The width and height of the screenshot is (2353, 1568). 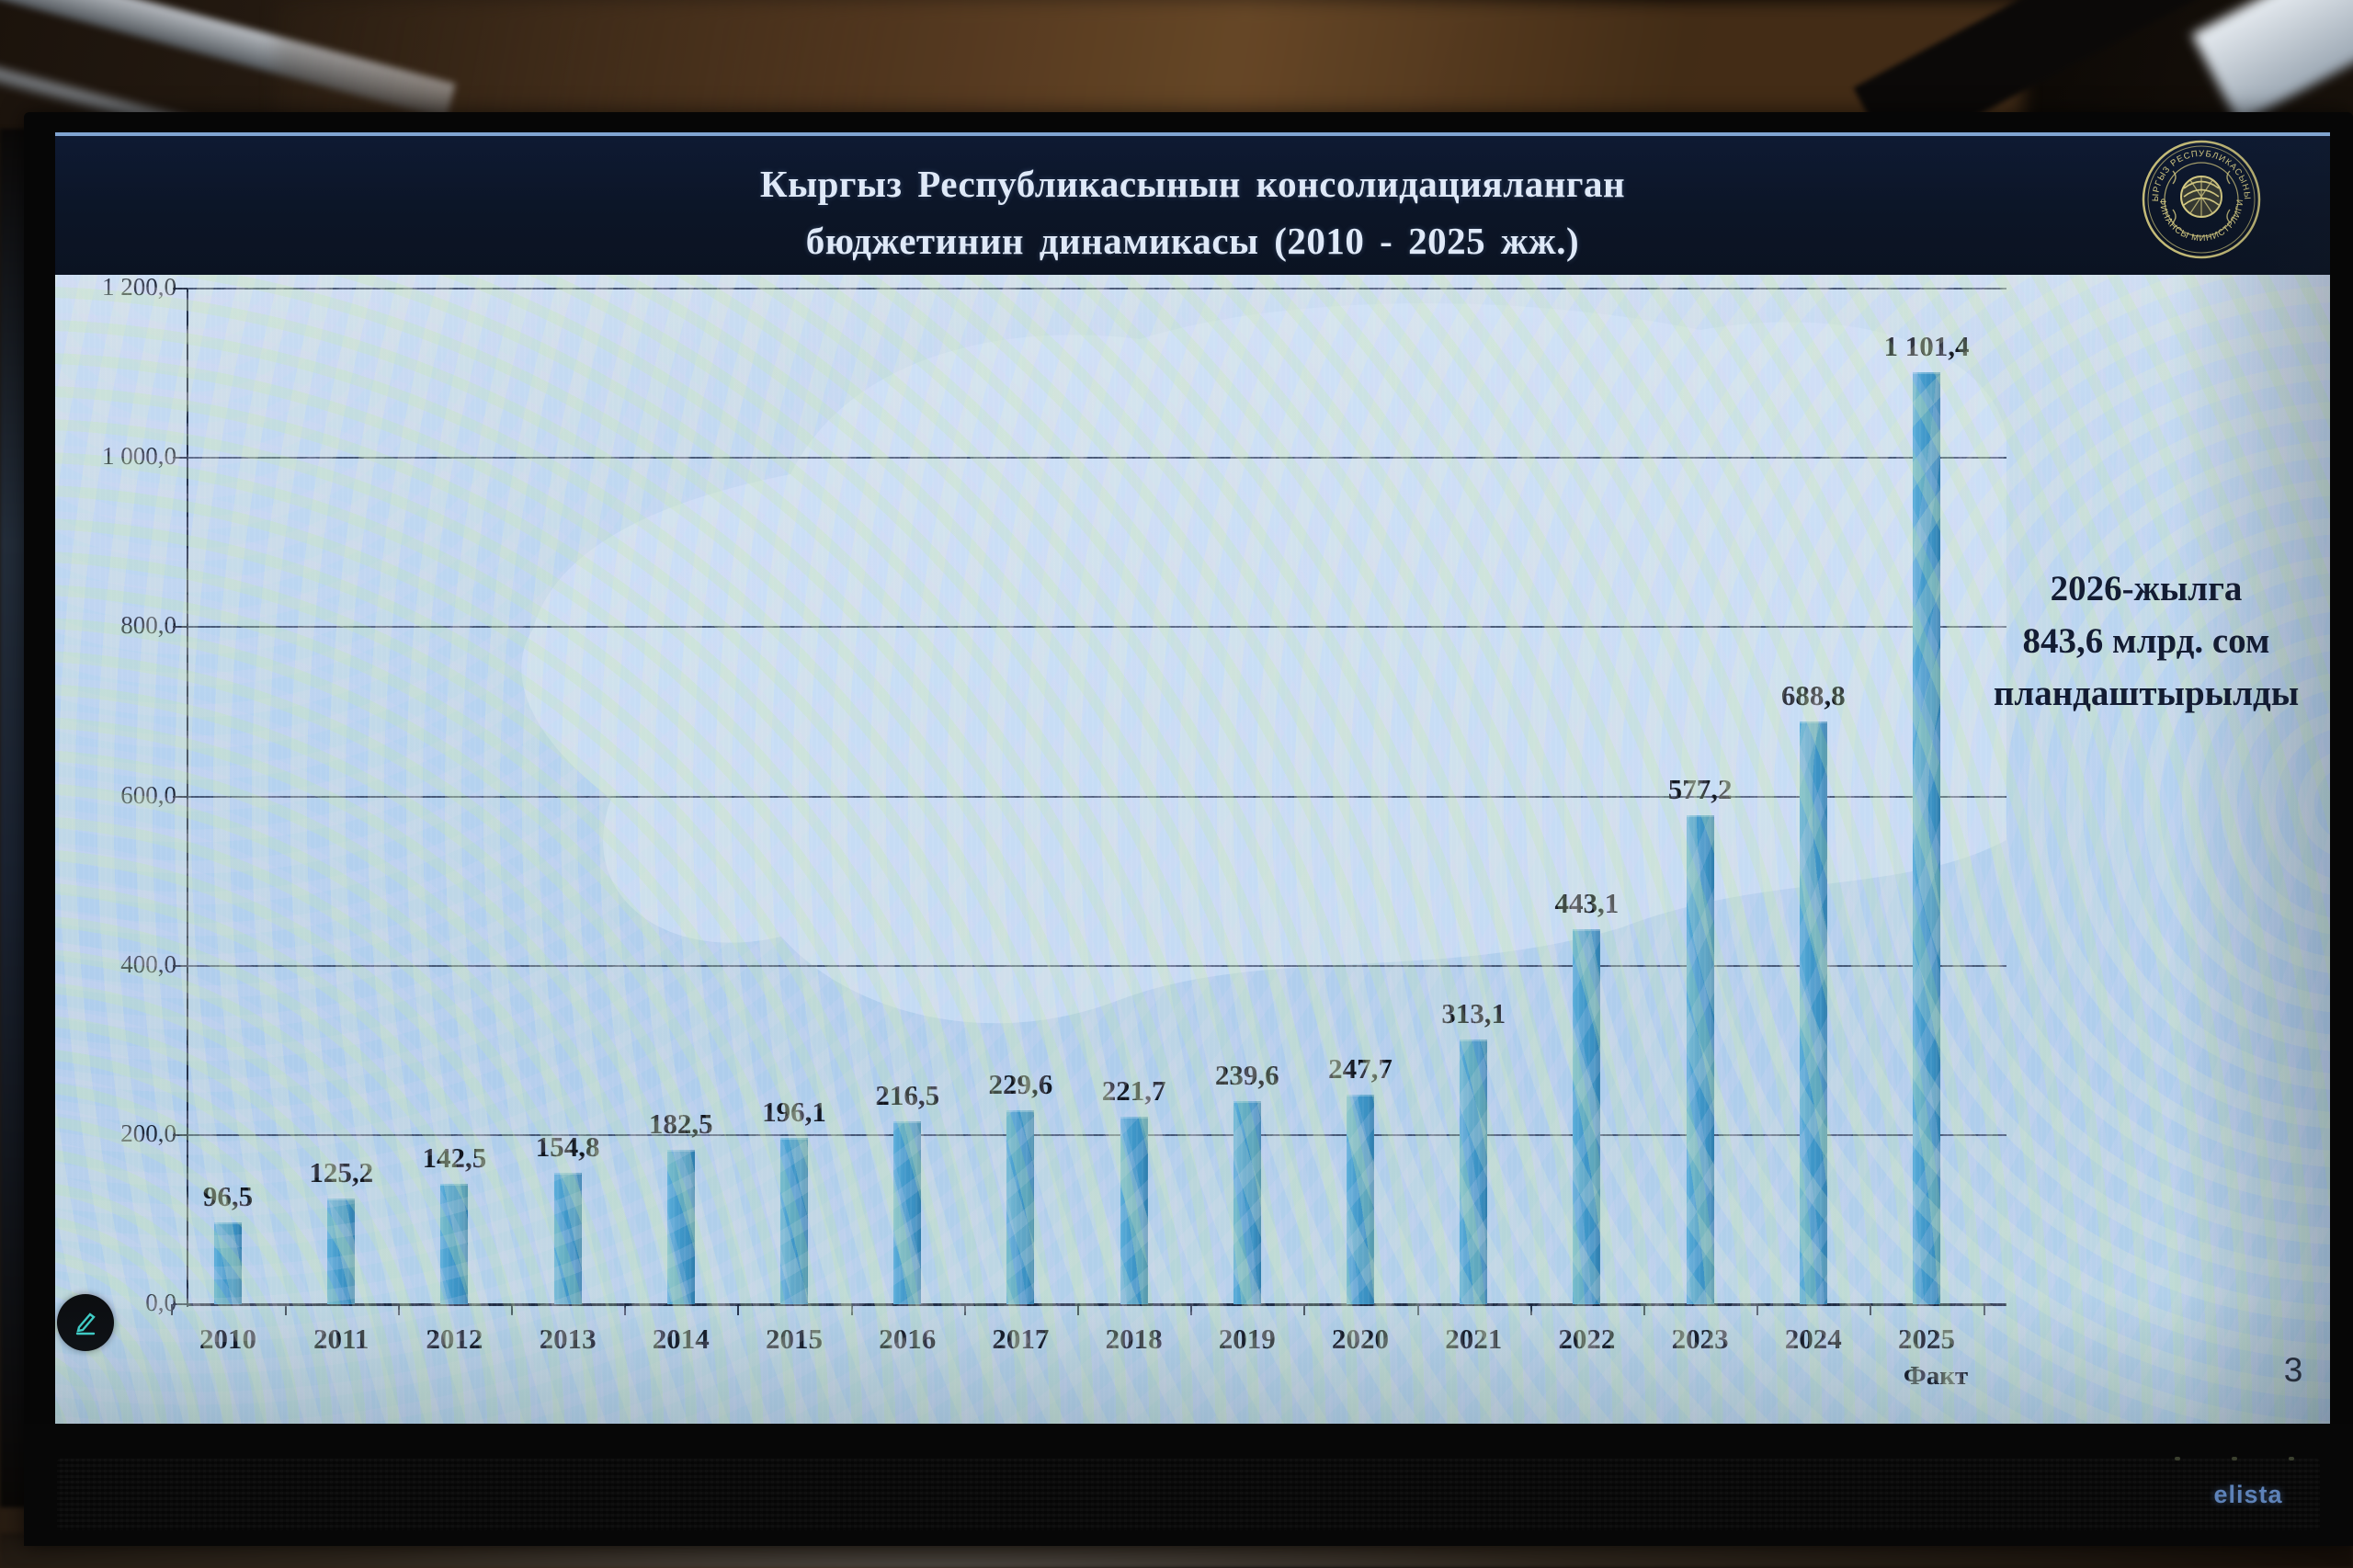 What do you see at coordinates (908, 1339) in the screenshot?
I see `x-label-2016: 2016` at bounding box center [908, 1339].